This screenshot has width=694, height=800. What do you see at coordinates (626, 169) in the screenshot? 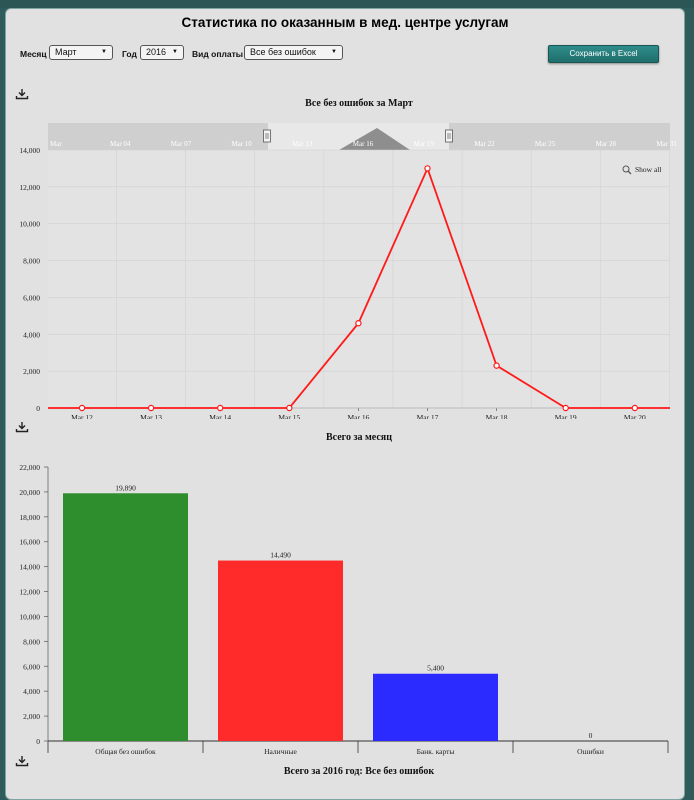
I see `magnifier-icon` at bounding box center [626, 169].